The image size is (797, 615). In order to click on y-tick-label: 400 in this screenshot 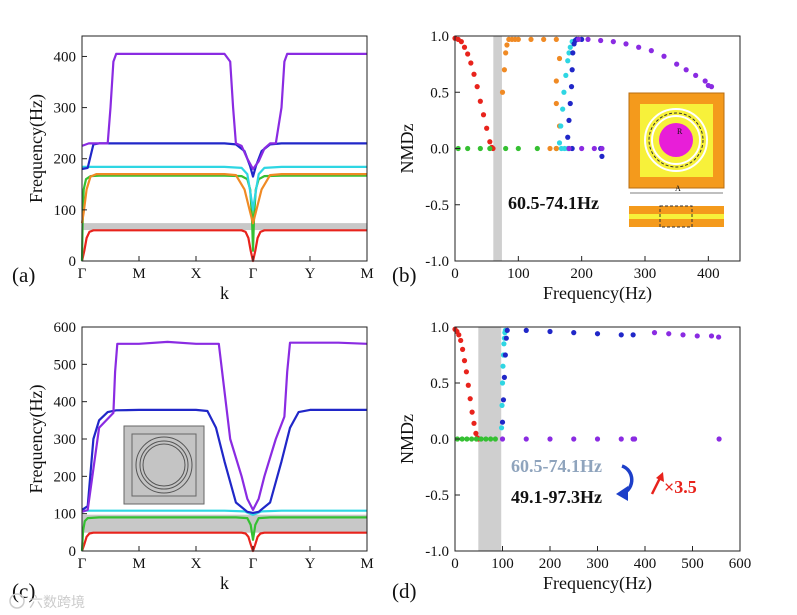, I will do `click(65, 403)`.